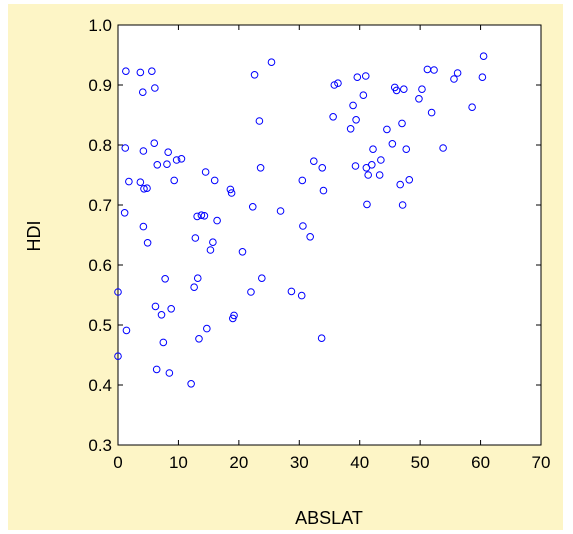  What do you see at coordinates (100, 265) in the screenshot?
I see `y-tick-label: 0.6` at bounding box center [100, 265].